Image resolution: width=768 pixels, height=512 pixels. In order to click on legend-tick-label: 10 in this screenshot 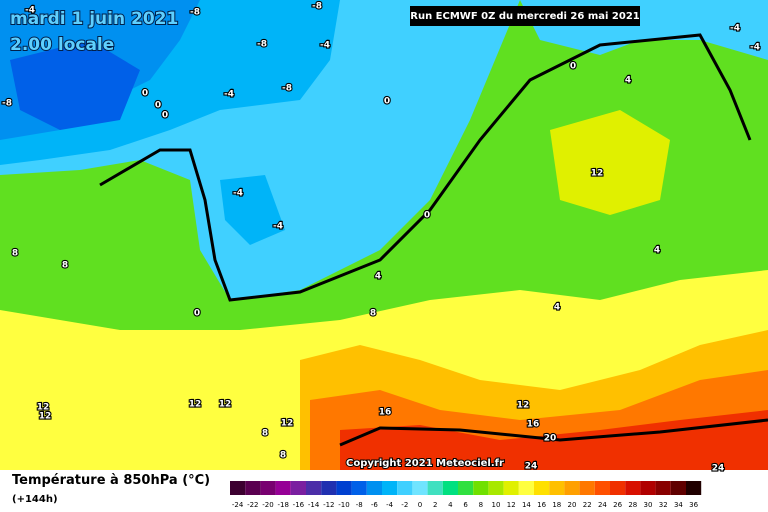, I will do `click(496, 505)`.